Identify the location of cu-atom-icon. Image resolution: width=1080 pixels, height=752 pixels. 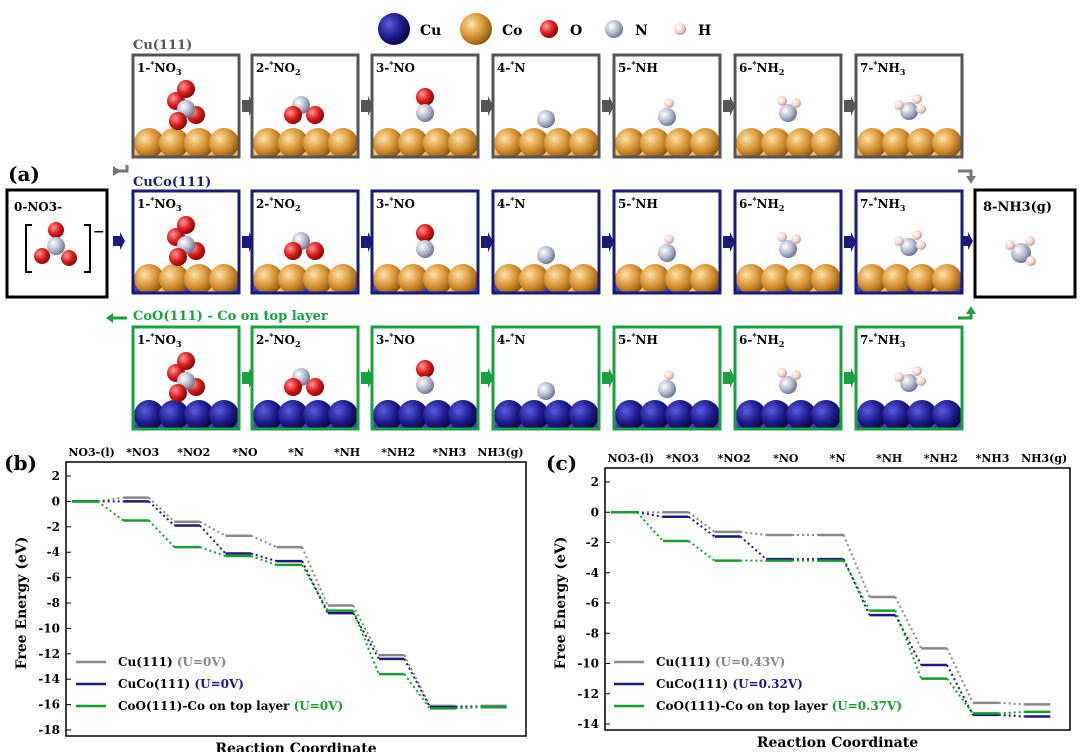
(394, 29).